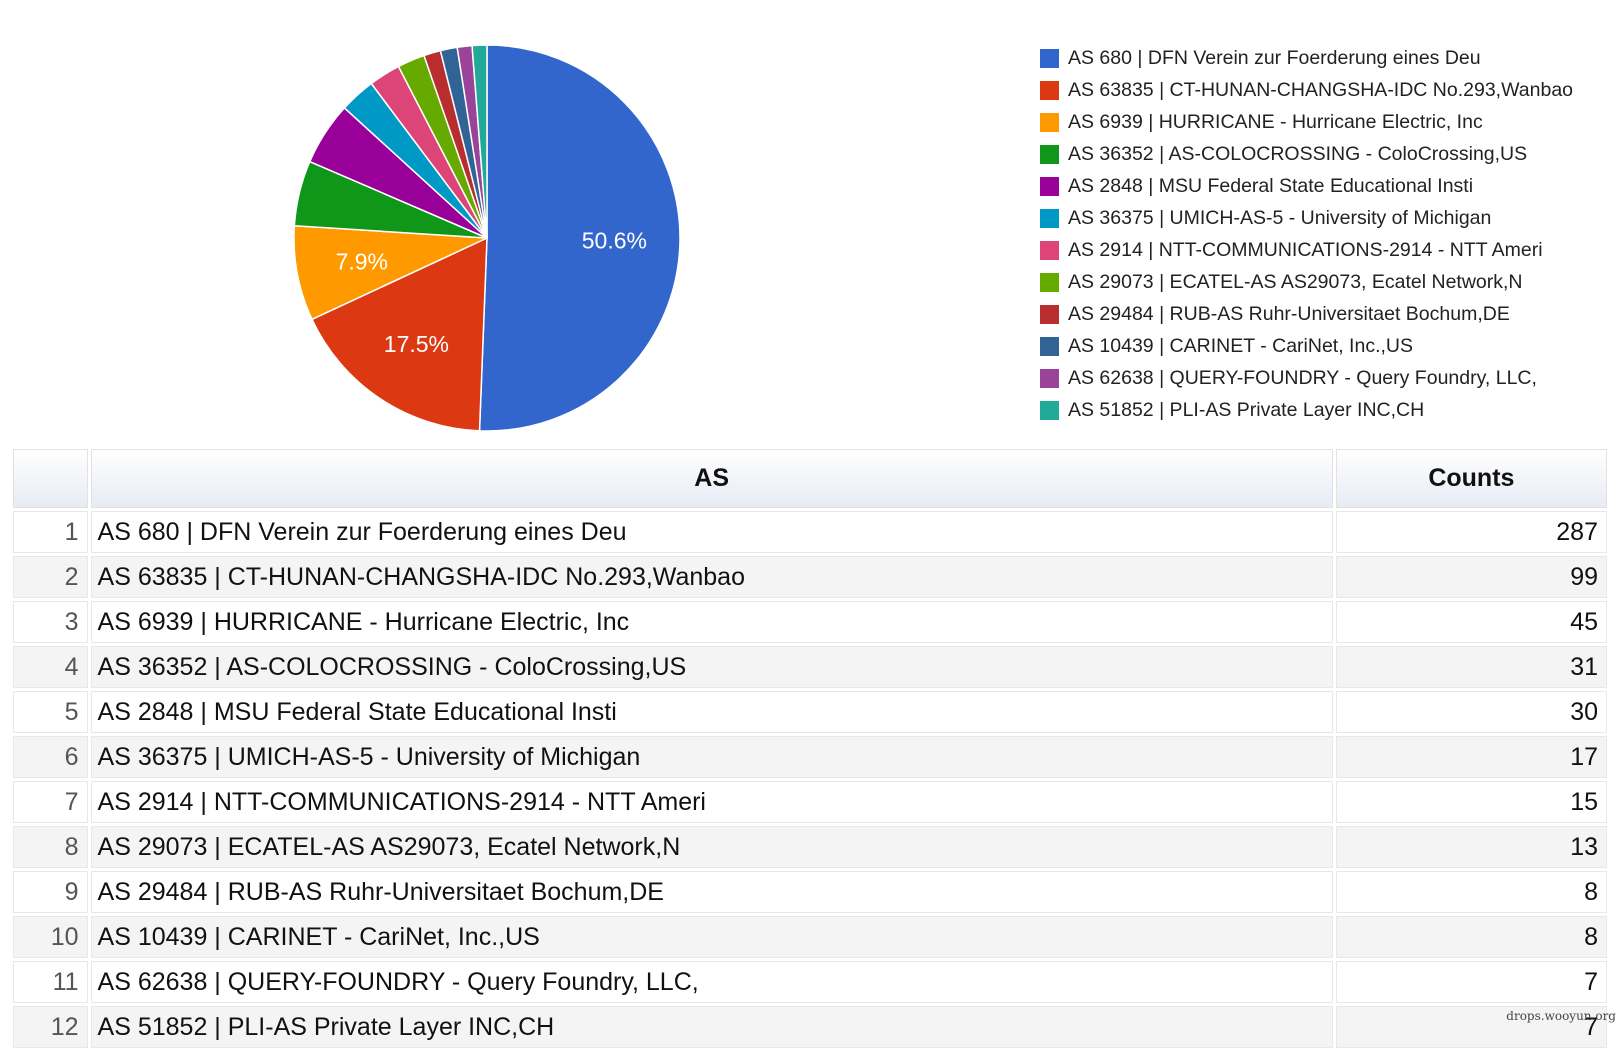 The height and width of the screenshot is (1051, 1624). What do you see at coordinates (50, 757) in the screenshot?
I see `row-index: 6` at bounding box center [50, 757].